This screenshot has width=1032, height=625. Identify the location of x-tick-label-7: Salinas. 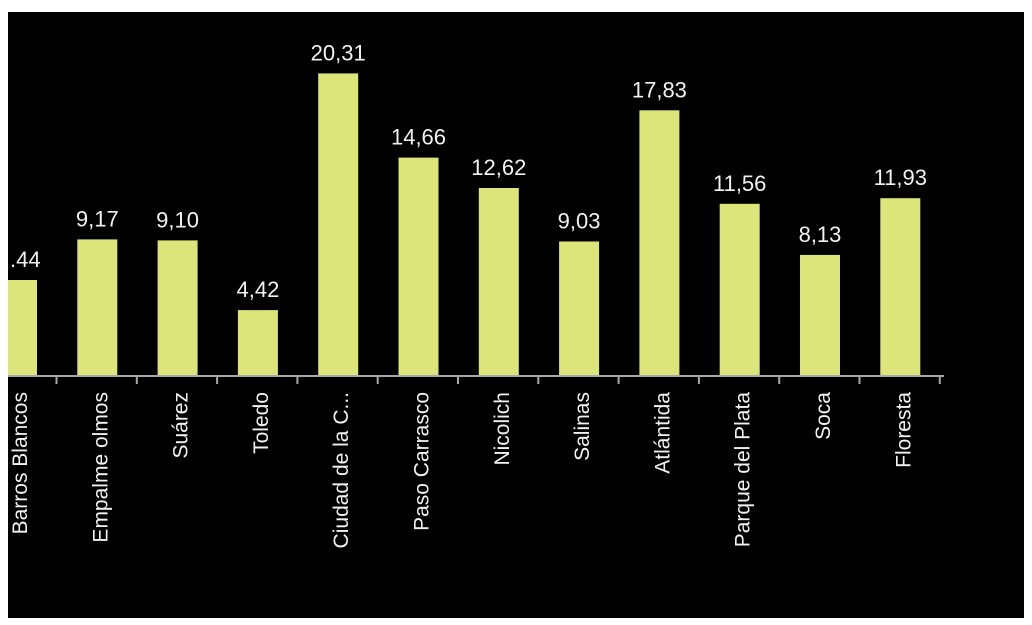
(582, 426).